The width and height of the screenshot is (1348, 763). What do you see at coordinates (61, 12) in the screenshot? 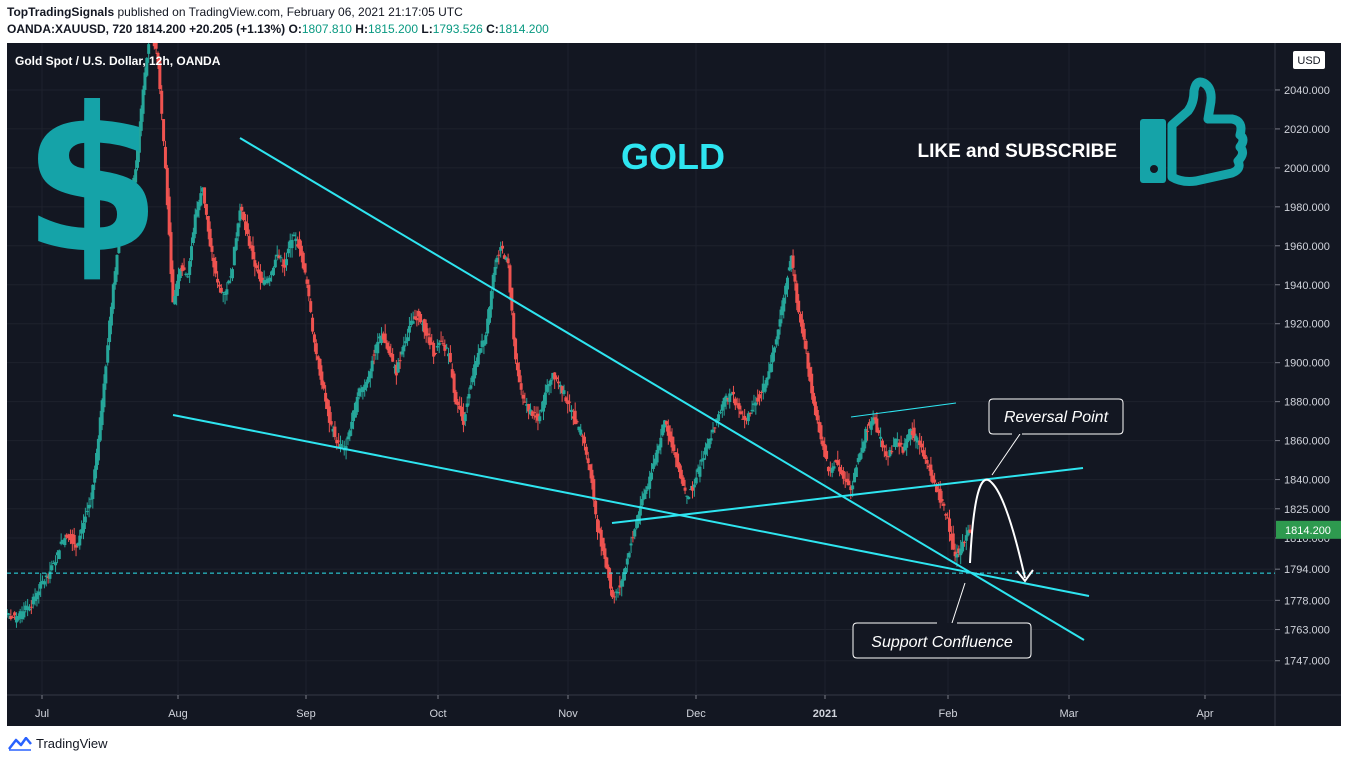
I see `author-name: TopTradingSignals` at bounding box center [61, 12].